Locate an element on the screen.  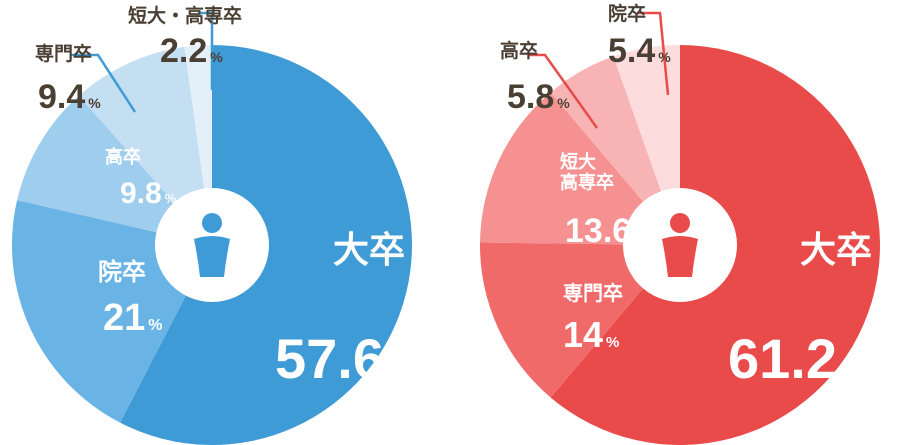
value-label: 9.8% is located at coordinates (148, 193).